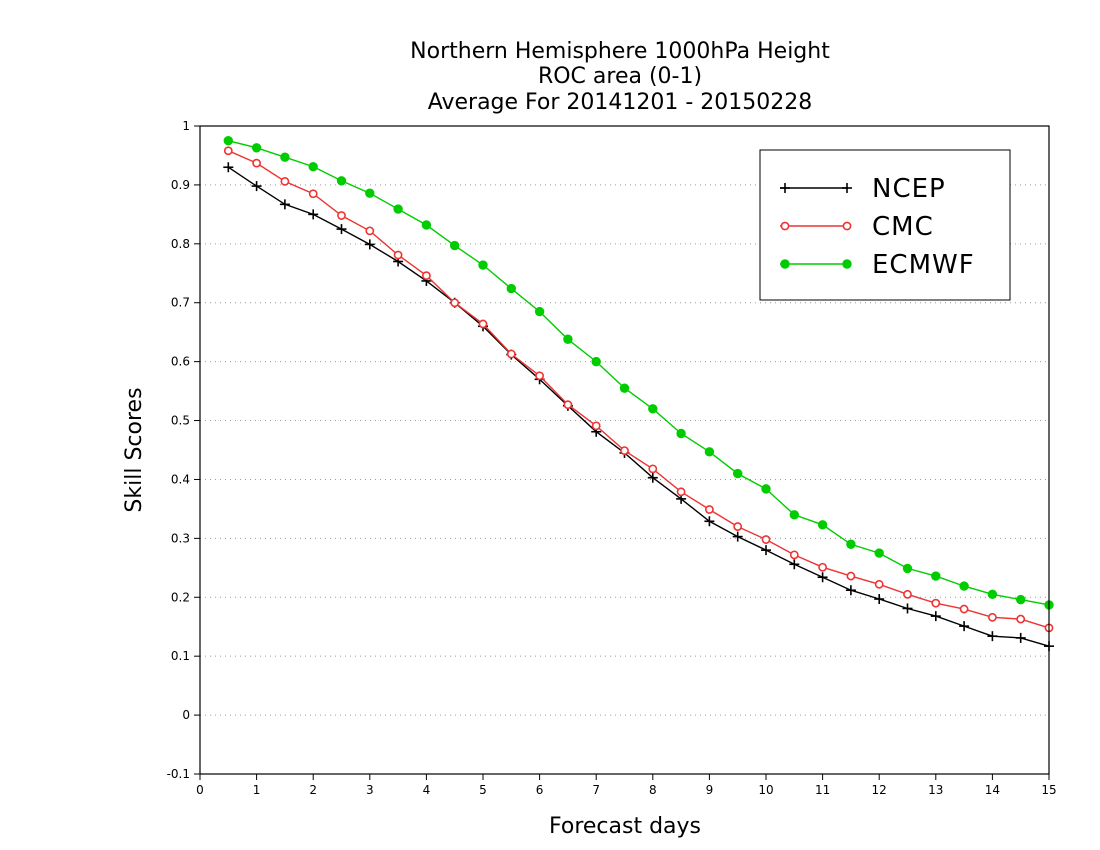  I want to click on x-tick-label: 14, so click(992, 790).